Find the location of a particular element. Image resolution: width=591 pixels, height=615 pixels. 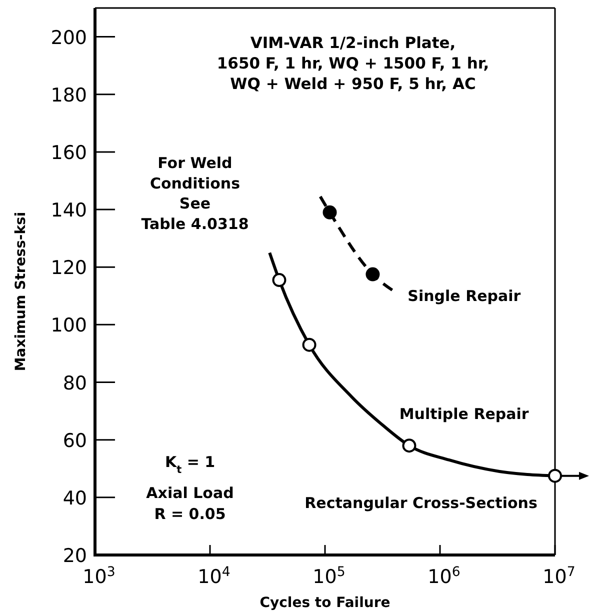

text: VIM-VAR 1/2-inch Plate, 1650 F, 1 hr, WQ + 1500 F, 1 hr, WQ + Weld + 950 F, 5 hr, AC is located at coordinates (353, 63).